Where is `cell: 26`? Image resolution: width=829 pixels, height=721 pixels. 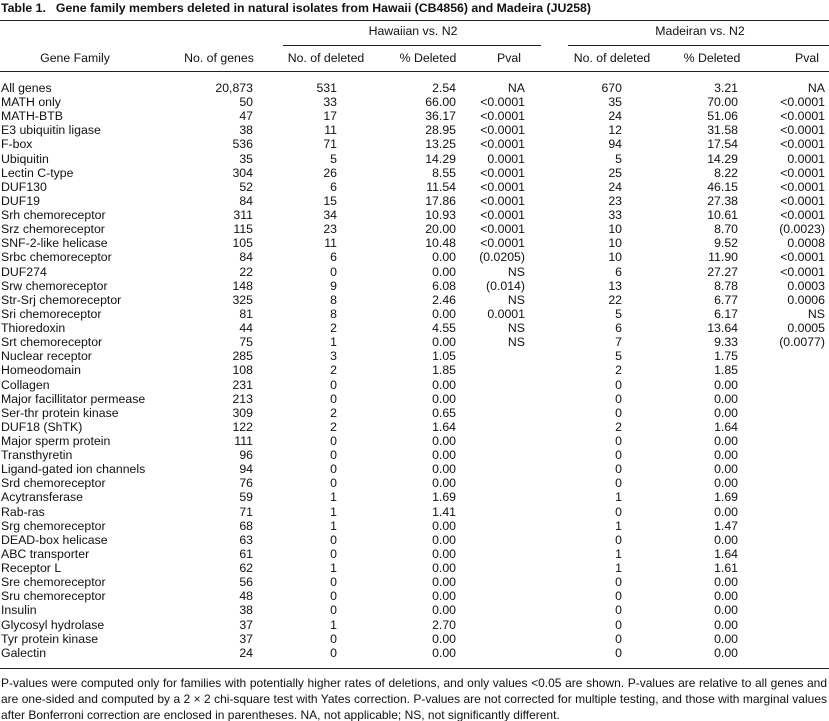 cell: 26 is located at coordinates (330, 172).